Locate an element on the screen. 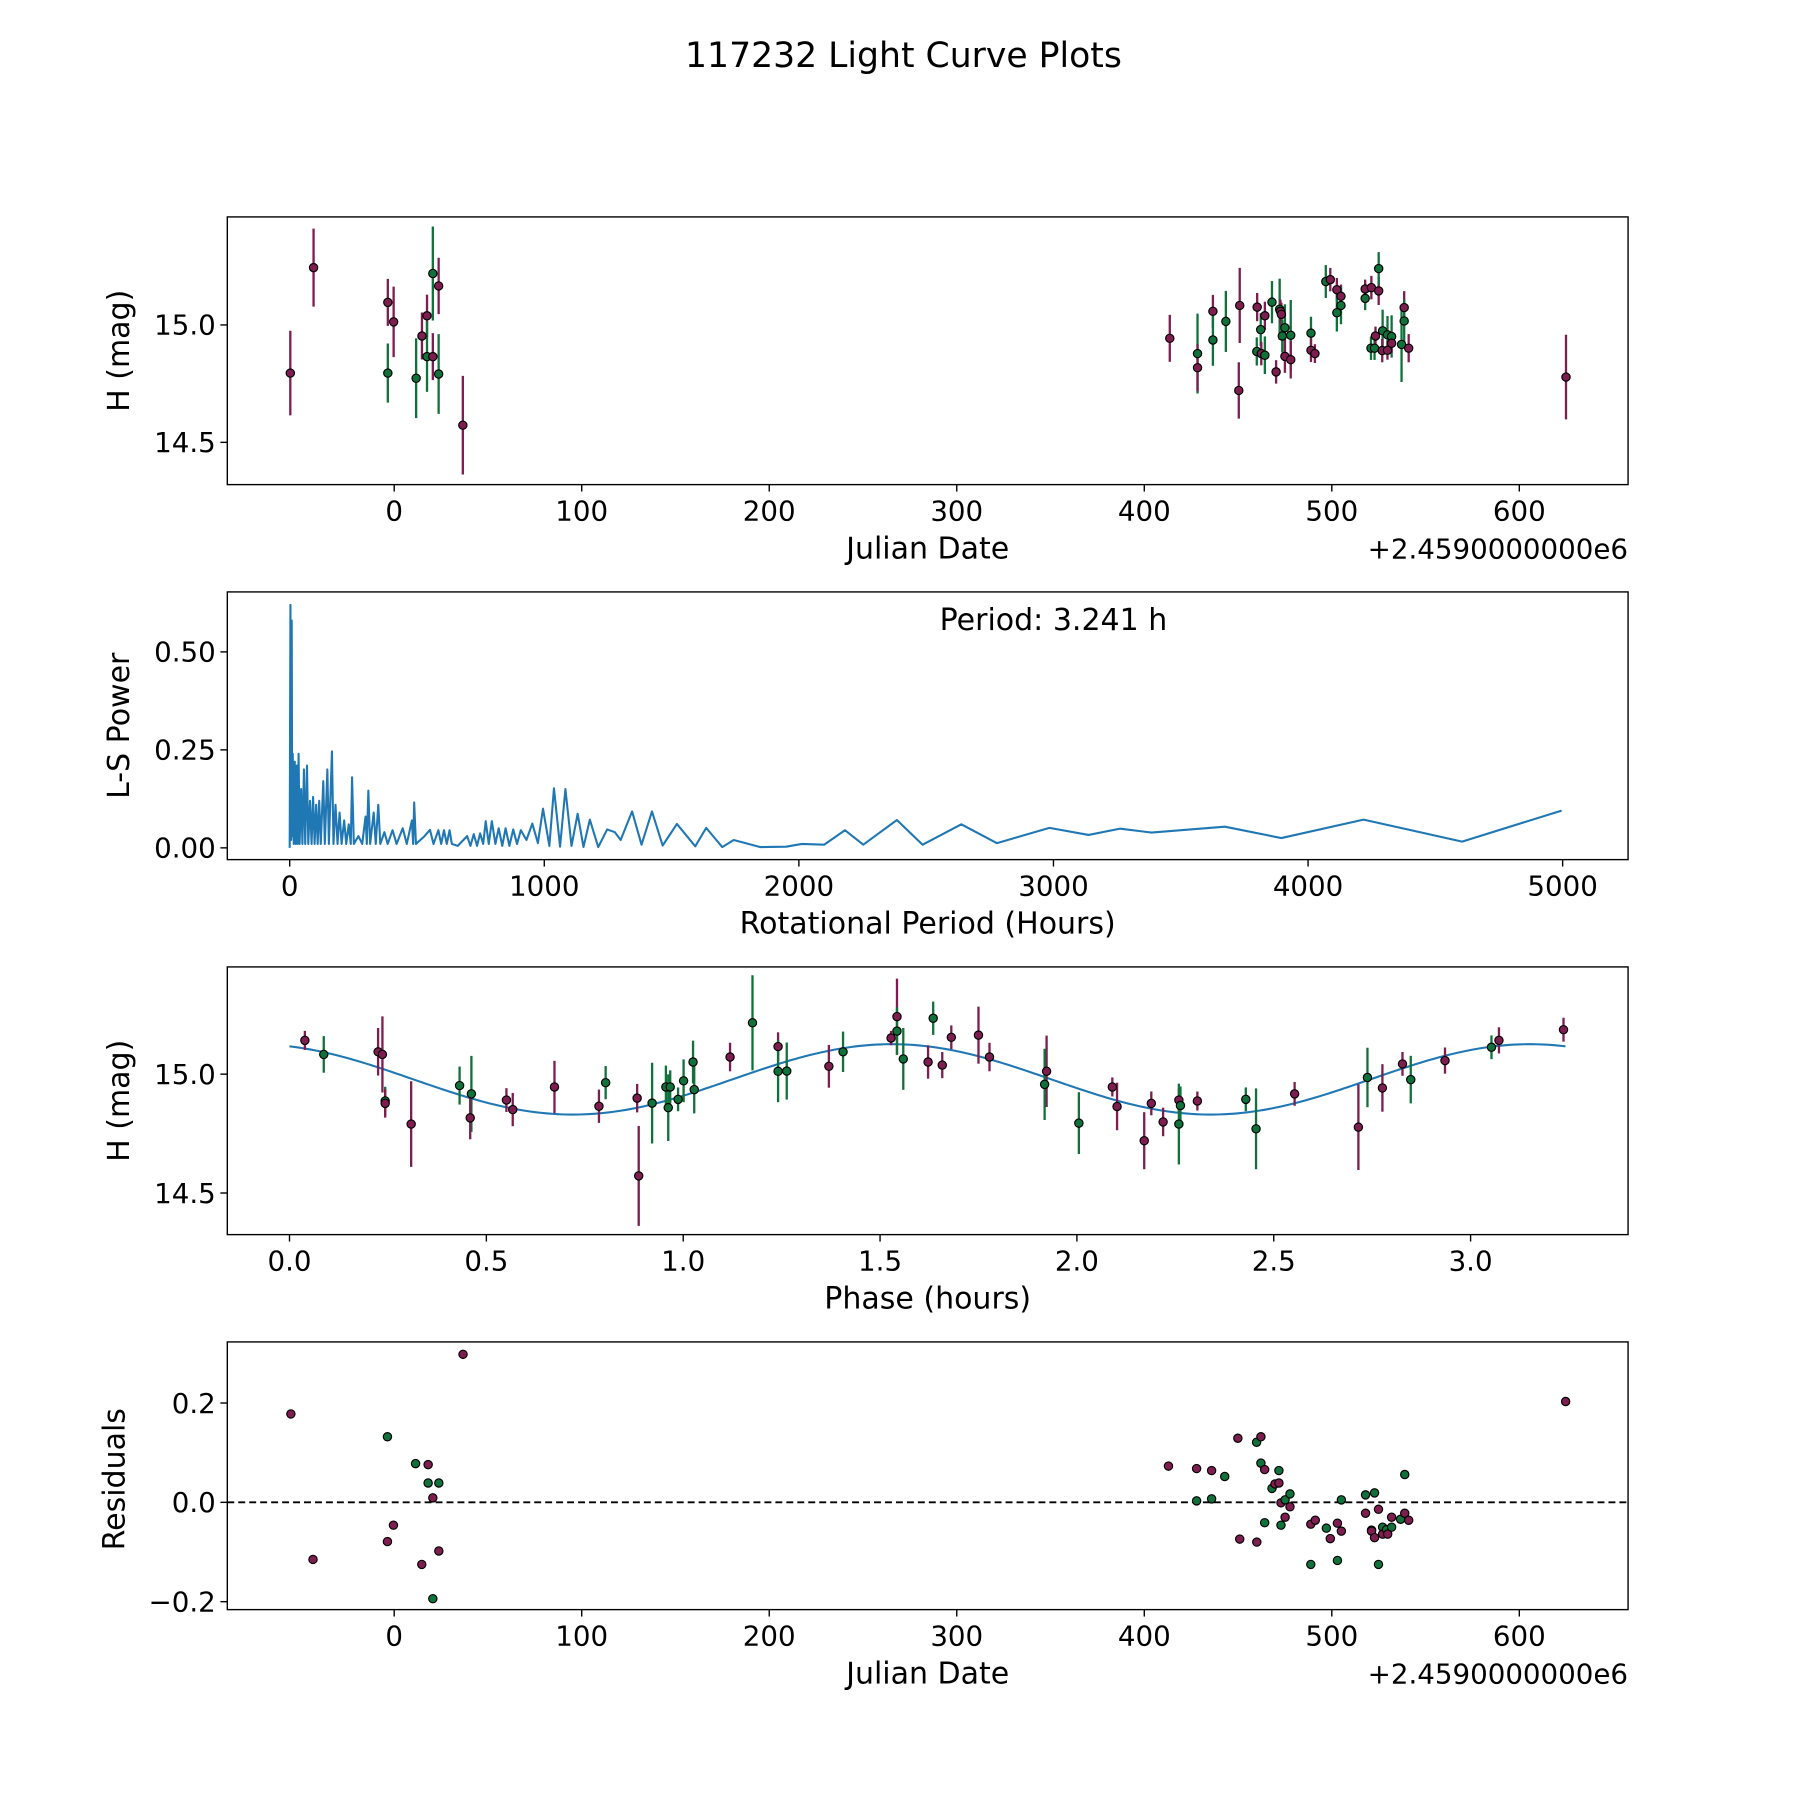 The image size is (1800, 1800). x-tick-label: 200 is located at coordinates (769, 1635).